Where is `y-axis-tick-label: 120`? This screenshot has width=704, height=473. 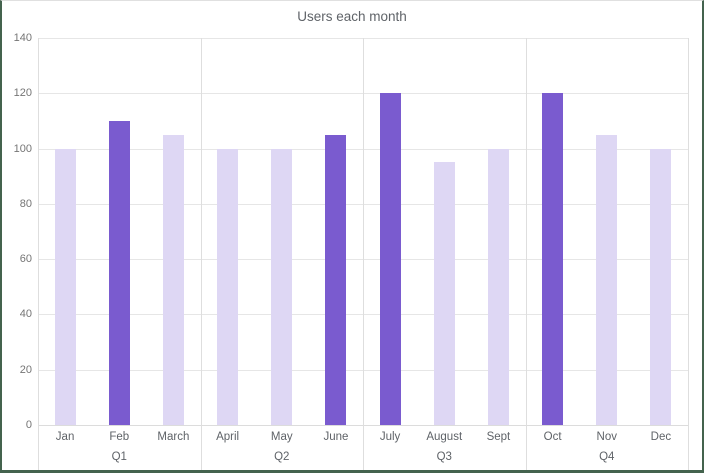 y-axis-tick-label: 120 is located at coordinates (22, 93).